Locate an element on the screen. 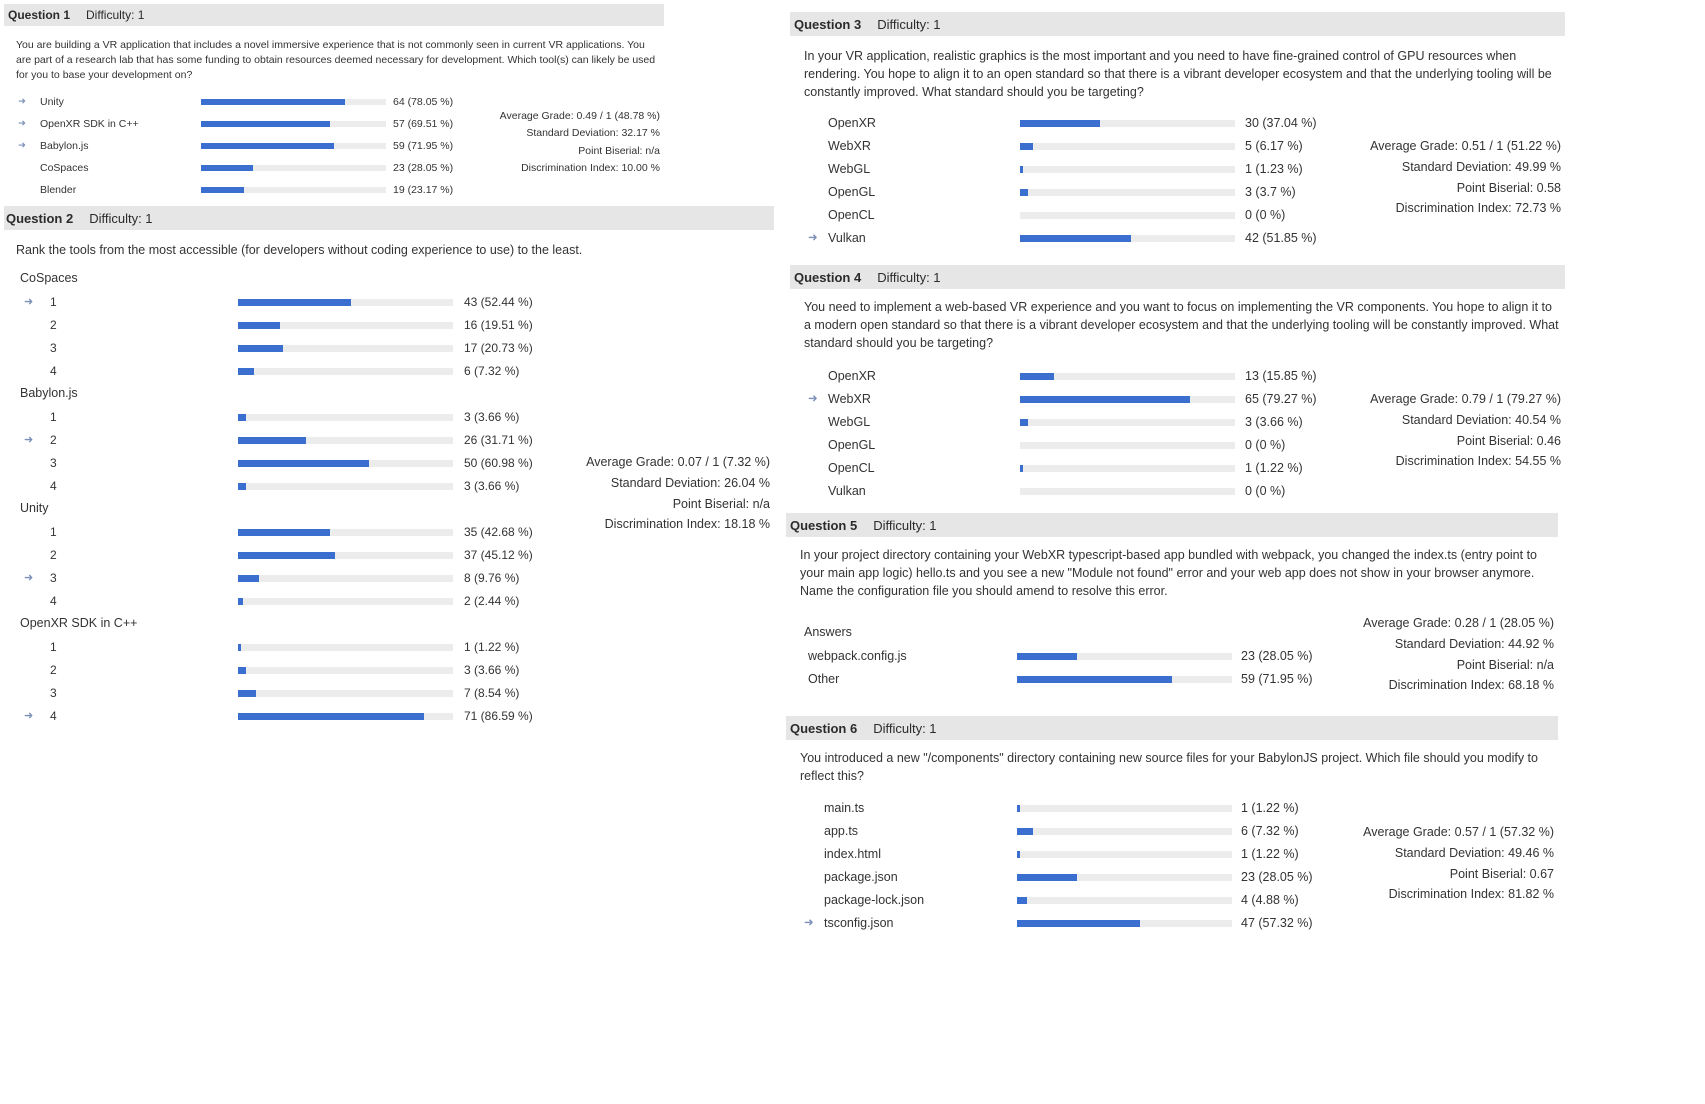 The width and height of the screenshot is (1705, 1104). response-count: 26 (31.71 %) is located at coordinates (498, 439).